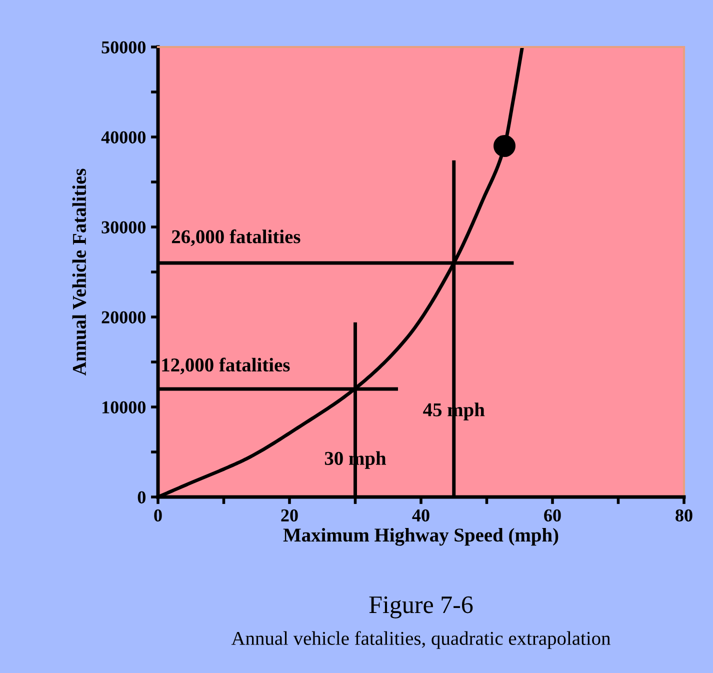 The image size is (713, 673). Describe the element at coordinates (142, 497) in the screenshot. I see `y-tick-label: 0` at that location.